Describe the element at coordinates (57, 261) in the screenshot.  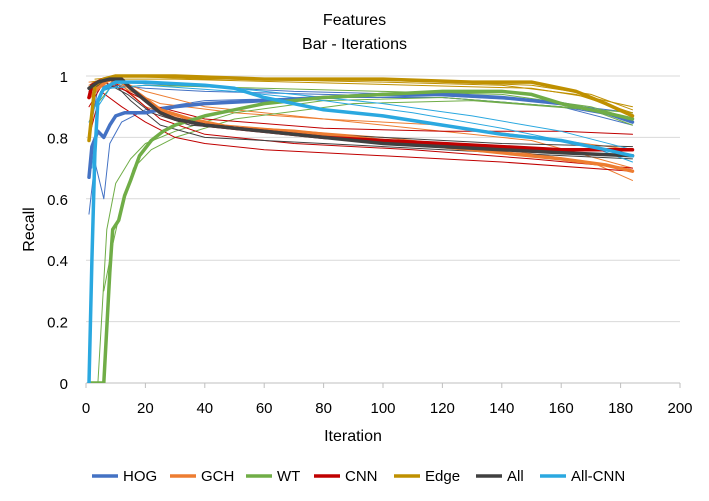
I see `y-tick-label: 0.4` at that location.